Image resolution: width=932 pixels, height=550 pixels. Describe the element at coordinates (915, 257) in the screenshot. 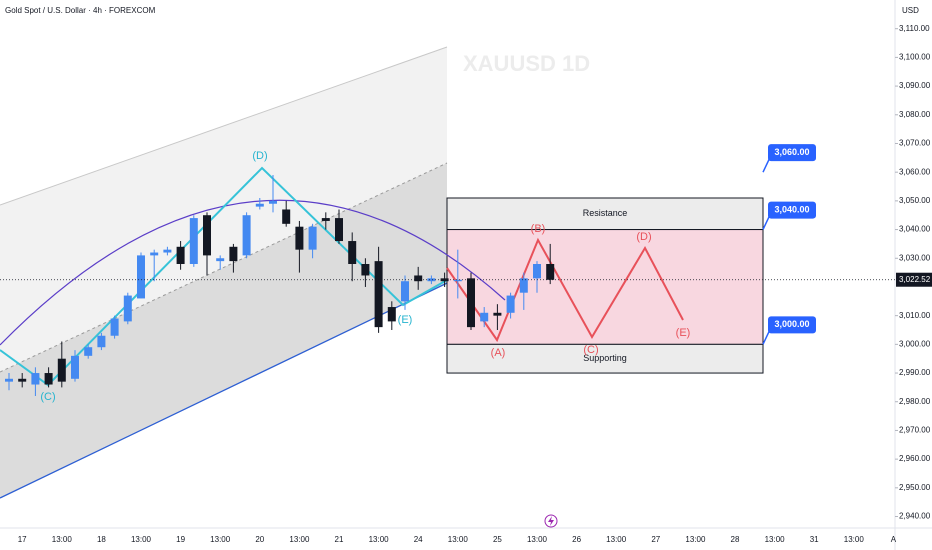

I see `y-tick-label: 3,030.00` at that location.